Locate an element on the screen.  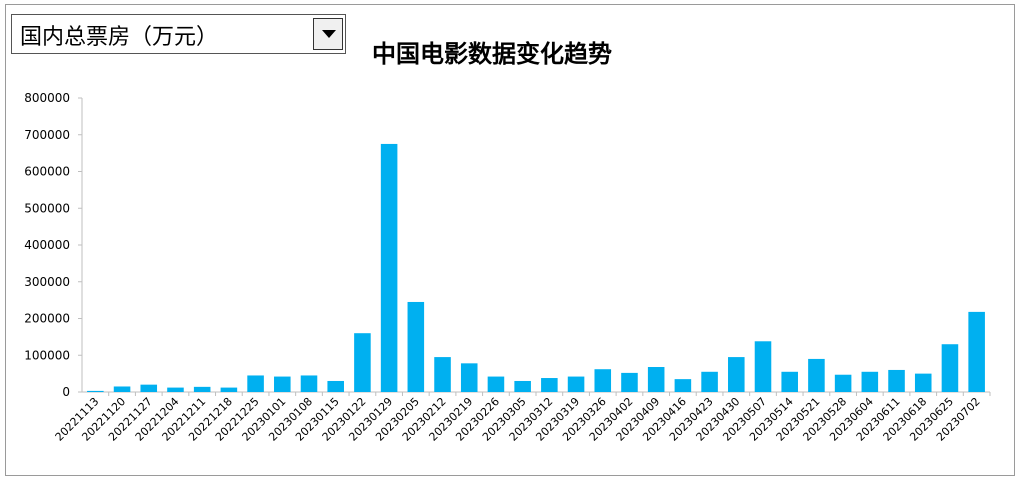
dropdown-selected-value: 国内总票房（万元） is located at coordinates (119, 37).